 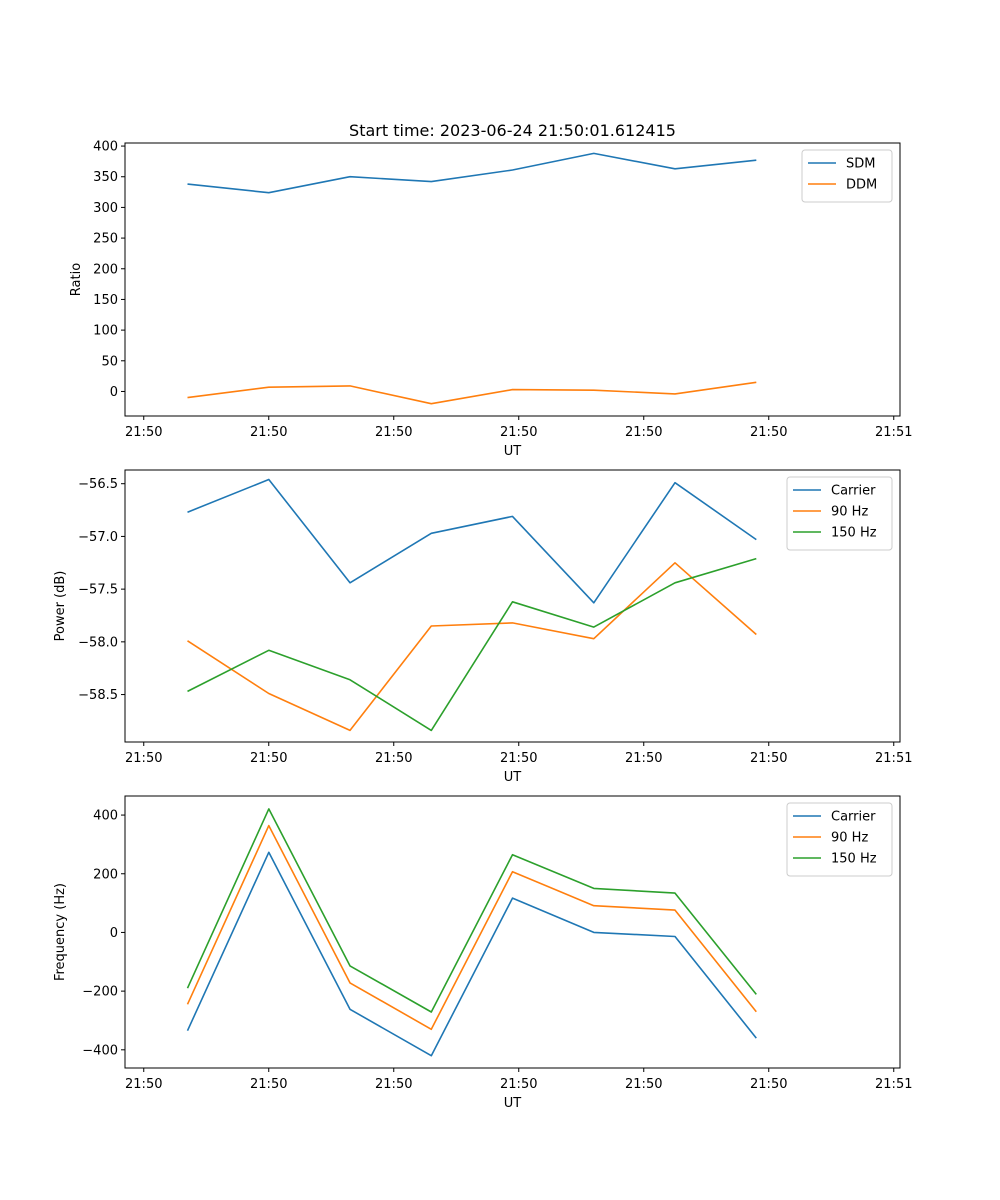 What do you see at coordinates (76, 279) in the screenshot?
I see `y-axis-label: Ratio` at bounding box center [76, 279].